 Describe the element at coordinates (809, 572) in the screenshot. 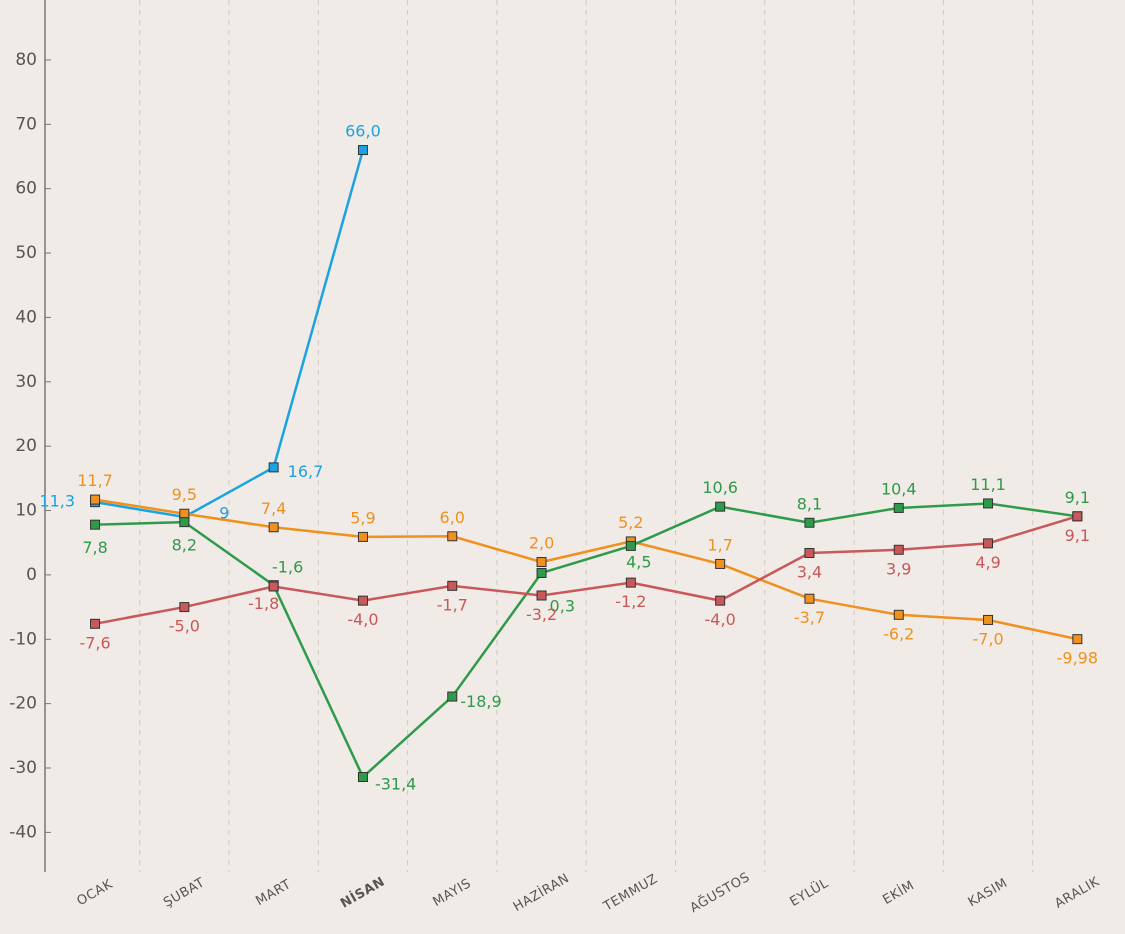

I see `value-label: 3,4` at that location.